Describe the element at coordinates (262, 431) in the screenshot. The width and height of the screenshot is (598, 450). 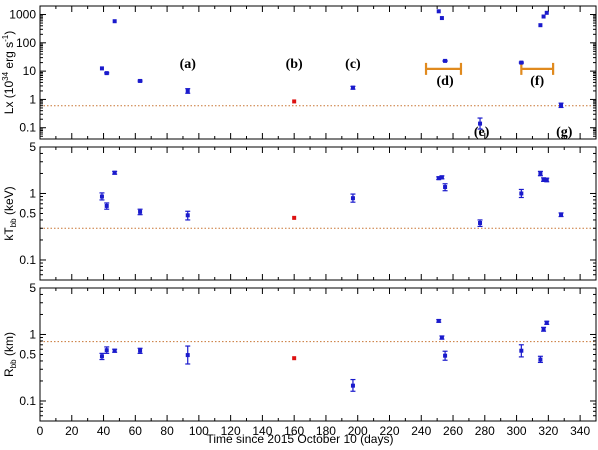
I see `x-tick-label: 140` at that location.